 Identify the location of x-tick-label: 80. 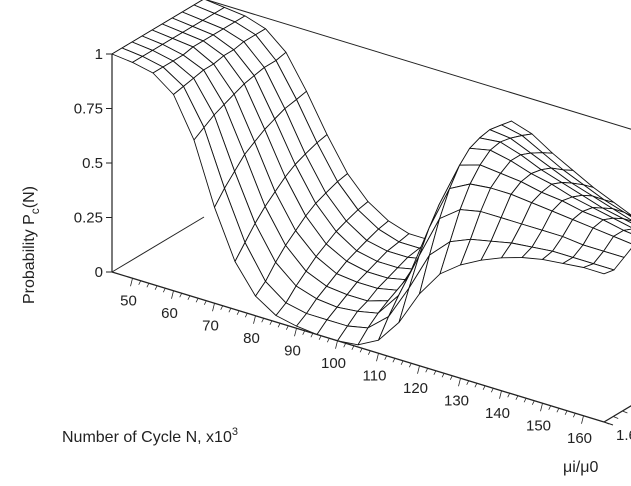
(251, 338).